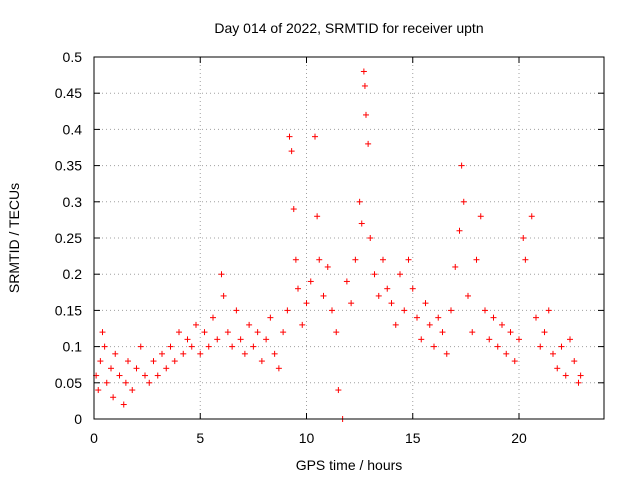  What do you see at coordinates (200, 438) in the screenshot?
I see `x-tick-label: 5` at bounding box center [200, 438].